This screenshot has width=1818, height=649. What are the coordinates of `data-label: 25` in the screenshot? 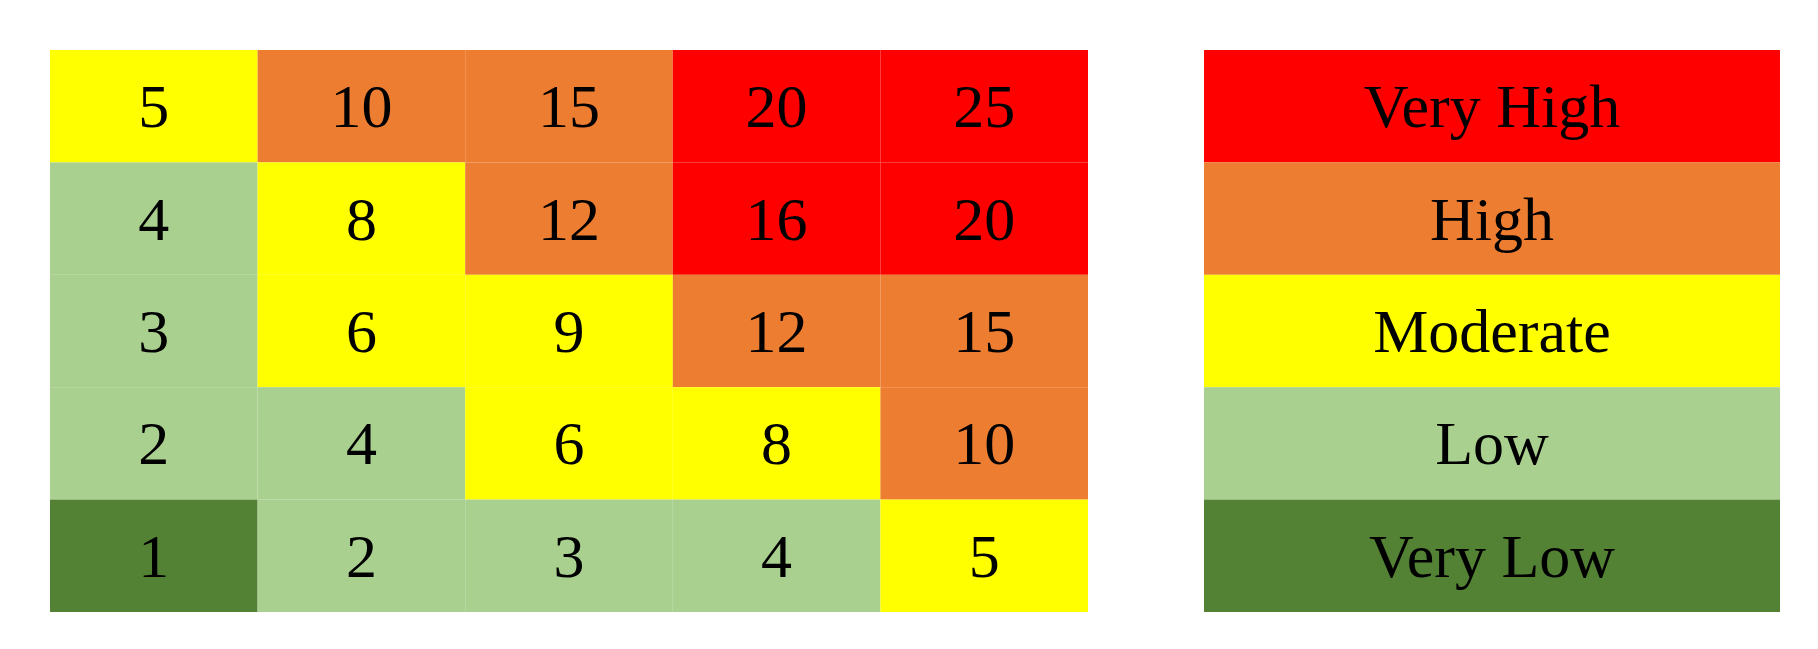 It's located at (984, 106).